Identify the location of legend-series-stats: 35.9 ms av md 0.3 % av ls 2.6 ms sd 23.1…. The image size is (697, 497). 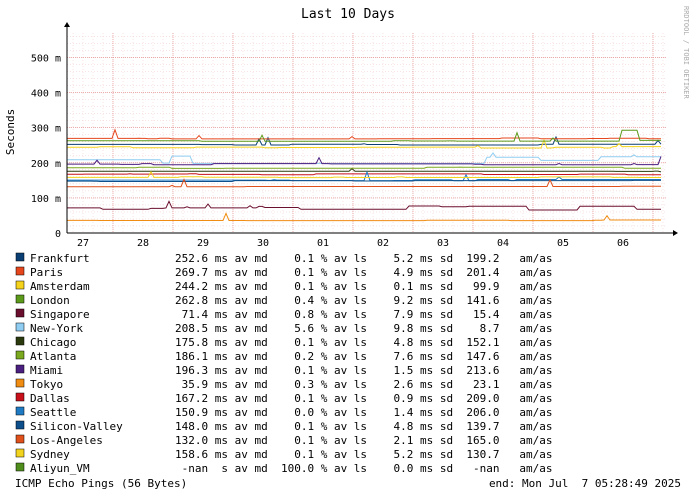
(364, 384).